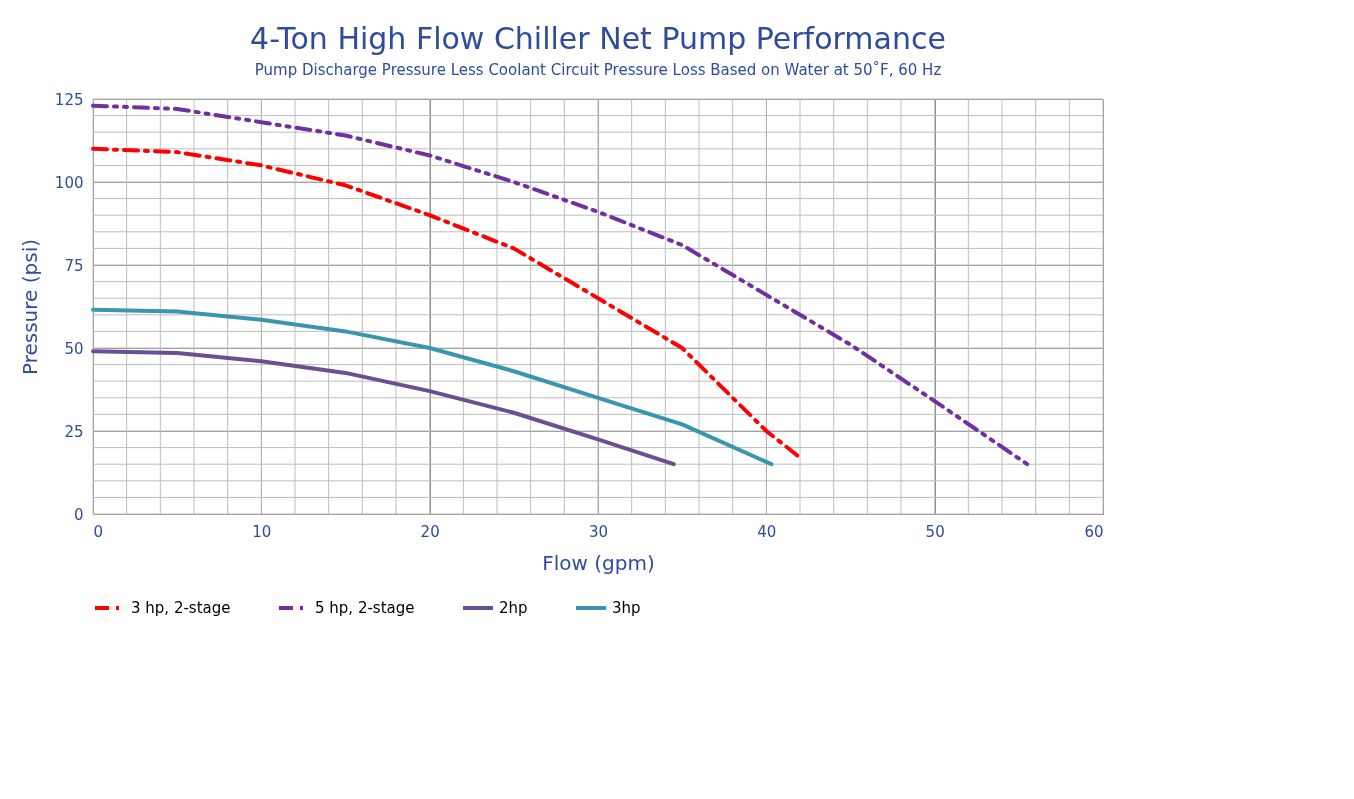 This screenshot has width=1354, height=799. What do you see at coordinates (98, 531) in the screenshot?
I see `x-tick-label: 0` at bounding box center [98, 531].